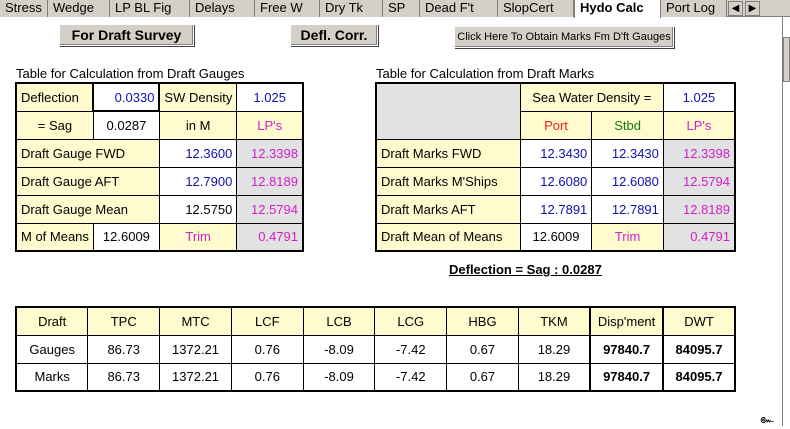 This screenshot has width=790, height=429. I want to click on sw-density-label: SW Density, so click(198, 97).